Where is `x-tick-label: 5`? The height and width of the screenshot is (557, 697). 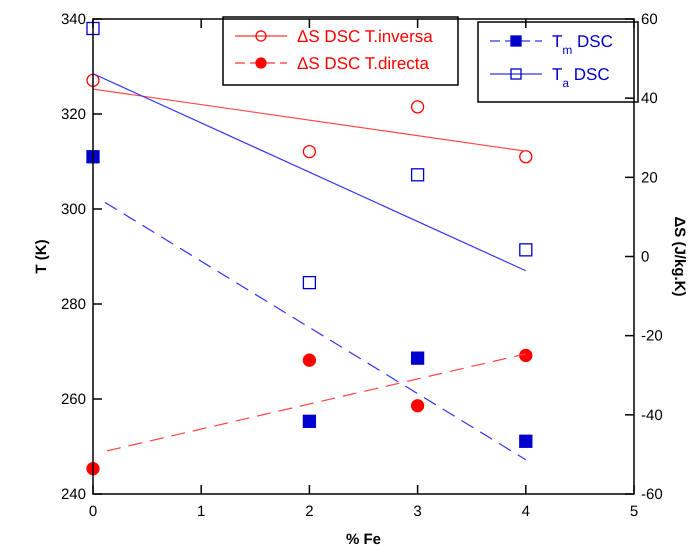
x-tick-label: 5 is located at coordinates (634, 511).